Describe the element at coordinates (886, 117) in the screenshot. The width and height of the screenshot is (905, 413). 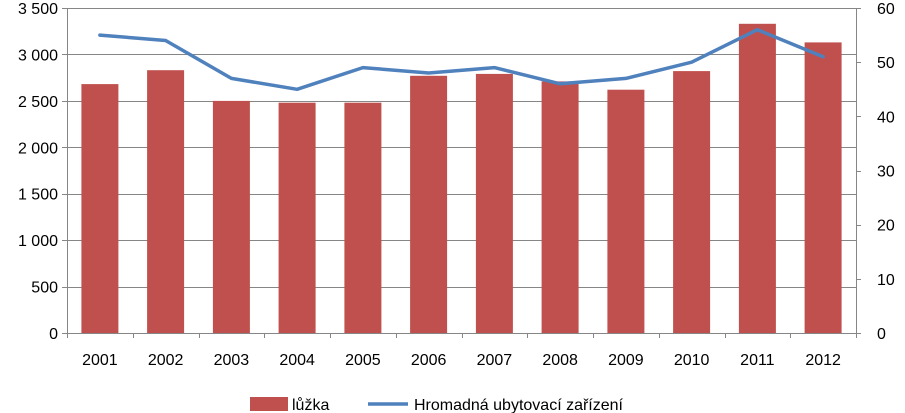
I see `right-tick-label: 40` at that location.